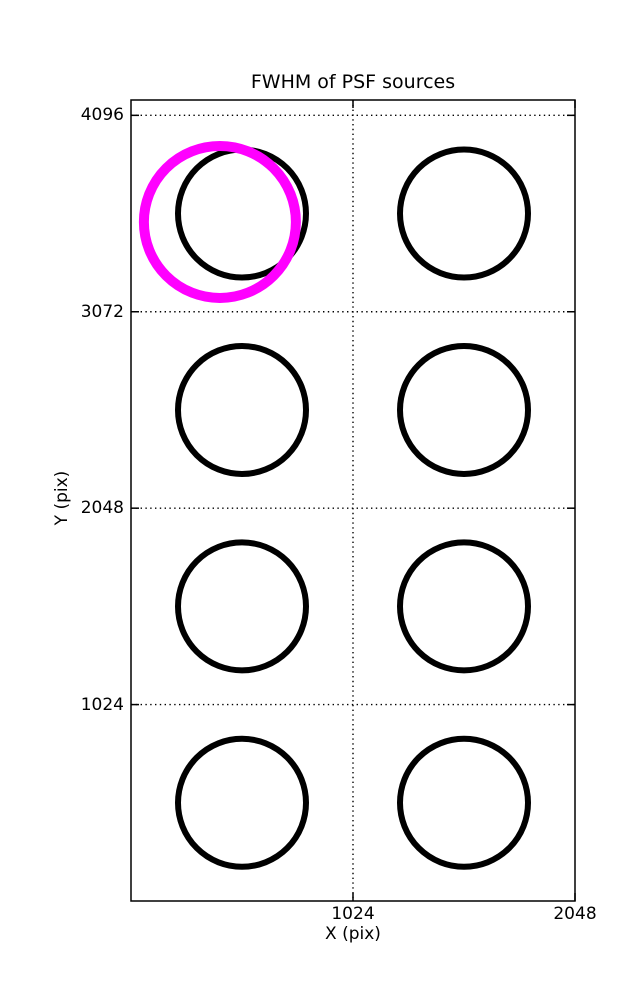 The image size is (637, 1000). Describe the element at coordinates (102, 508) in the screenshot. I see `y-tick-label: 2048` at that location.